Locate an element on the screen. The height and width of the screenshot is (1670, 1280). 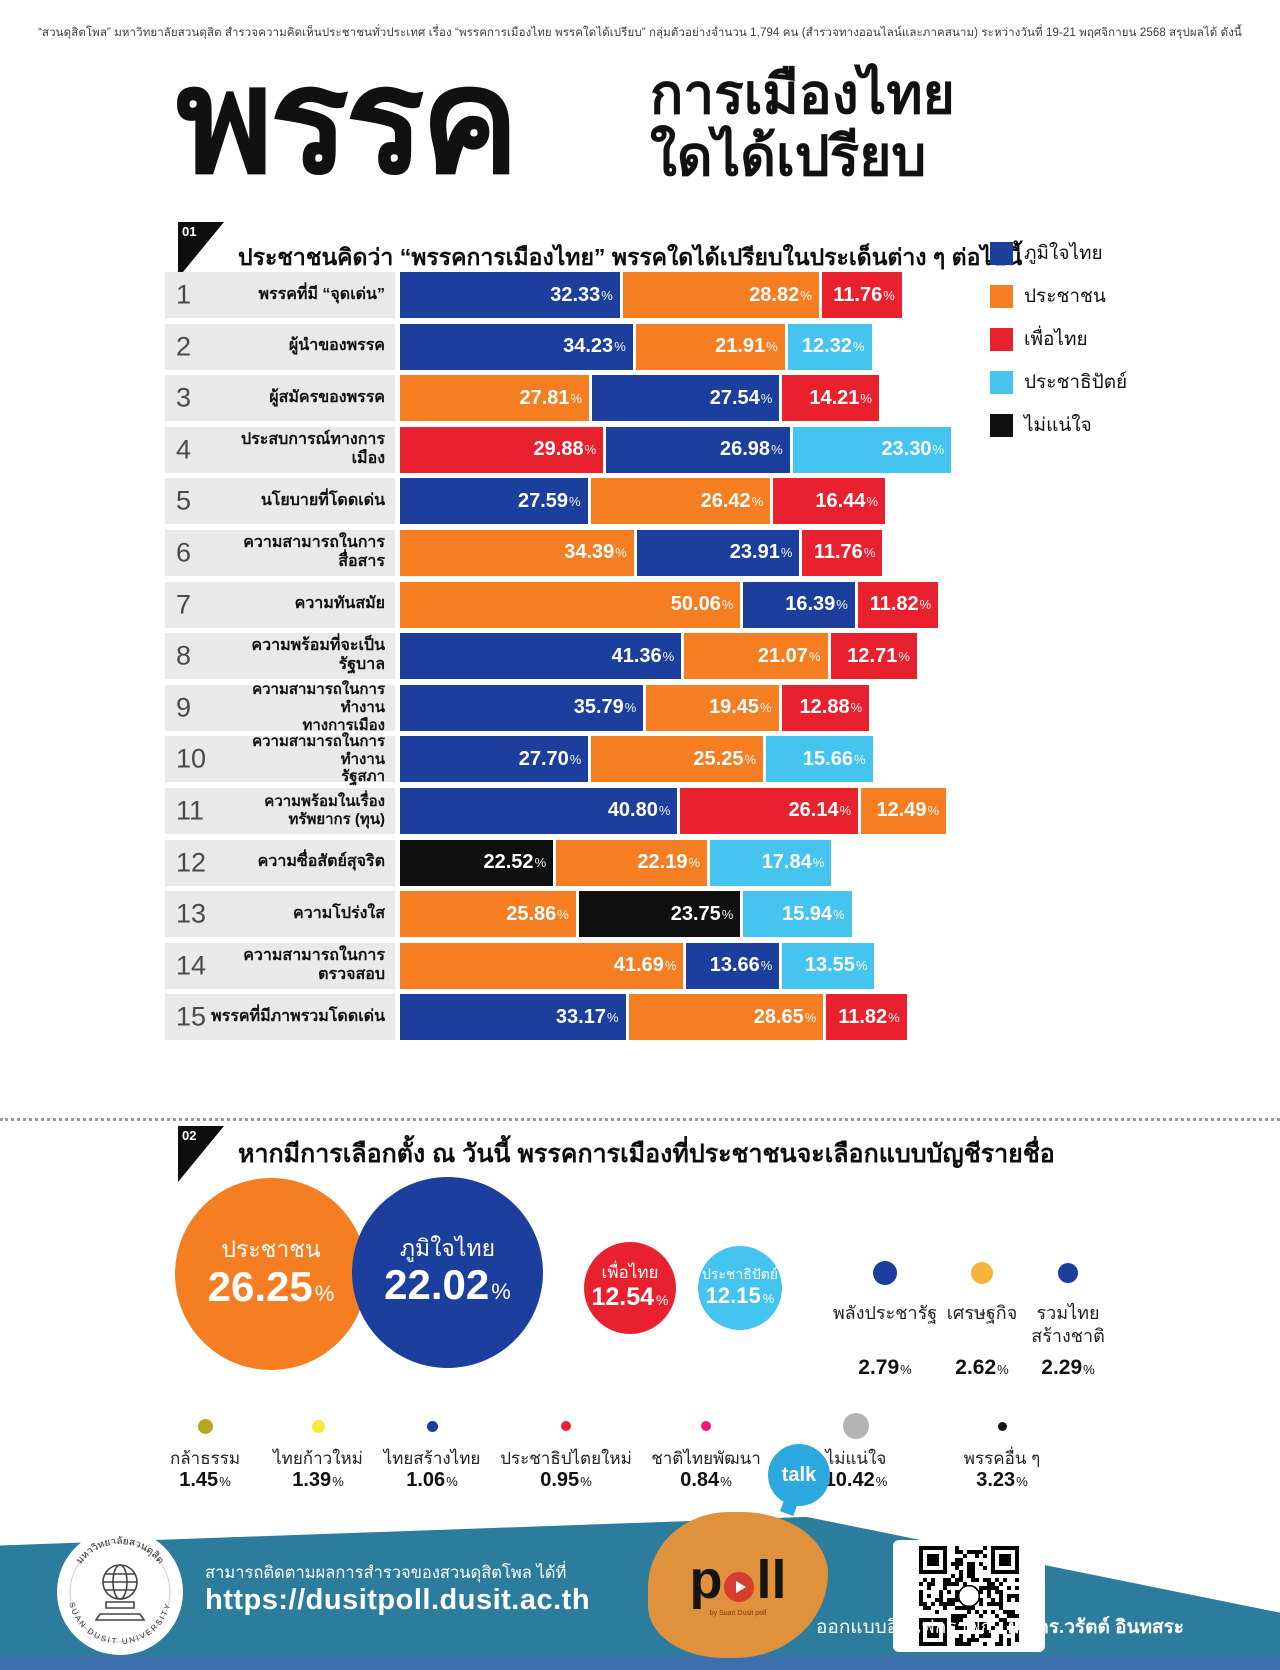
bar-segment-bjt: 33.17% is located at coordinates (513, 1017).